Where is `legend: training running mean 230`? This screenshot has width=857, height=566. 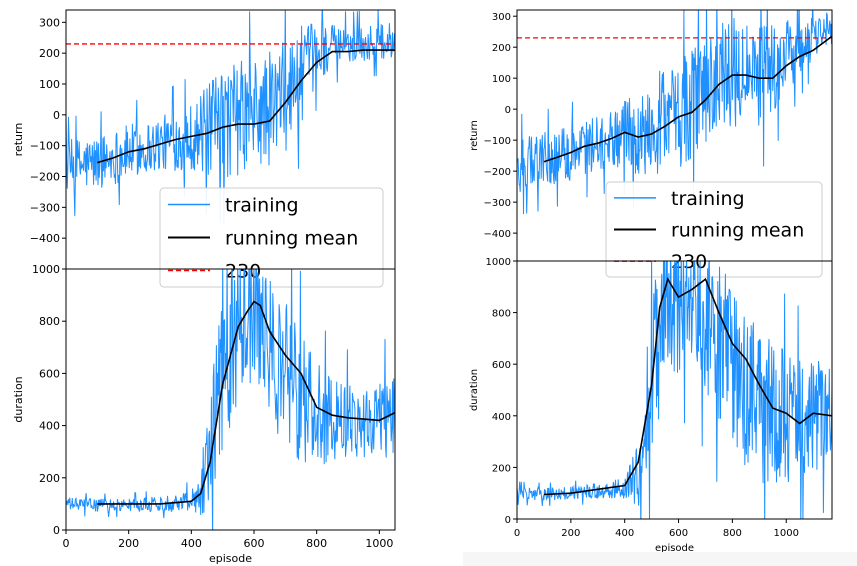 legend: training running mean 230 is located at coordinates (271, 237).